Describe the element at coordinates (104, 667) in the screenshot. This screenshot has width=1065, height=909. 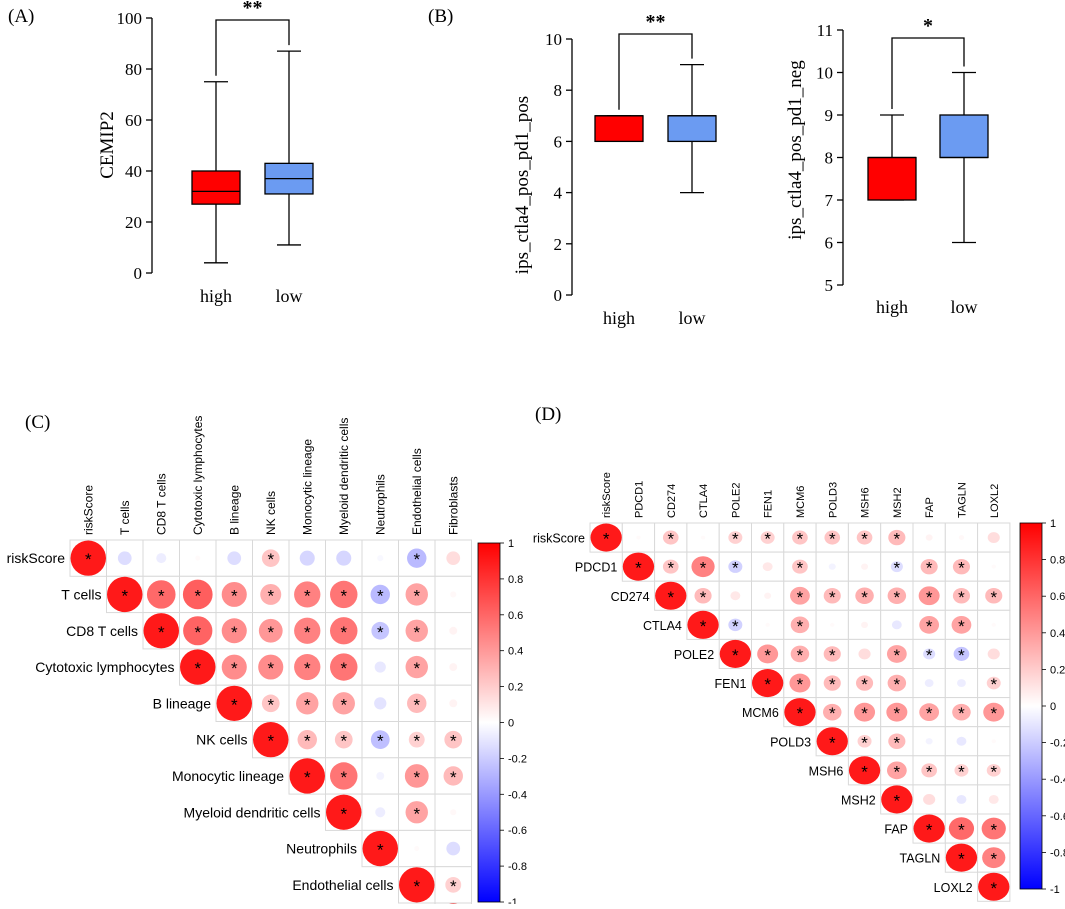
I see `row-label: Cytotoxic lymphocytes` at that location.